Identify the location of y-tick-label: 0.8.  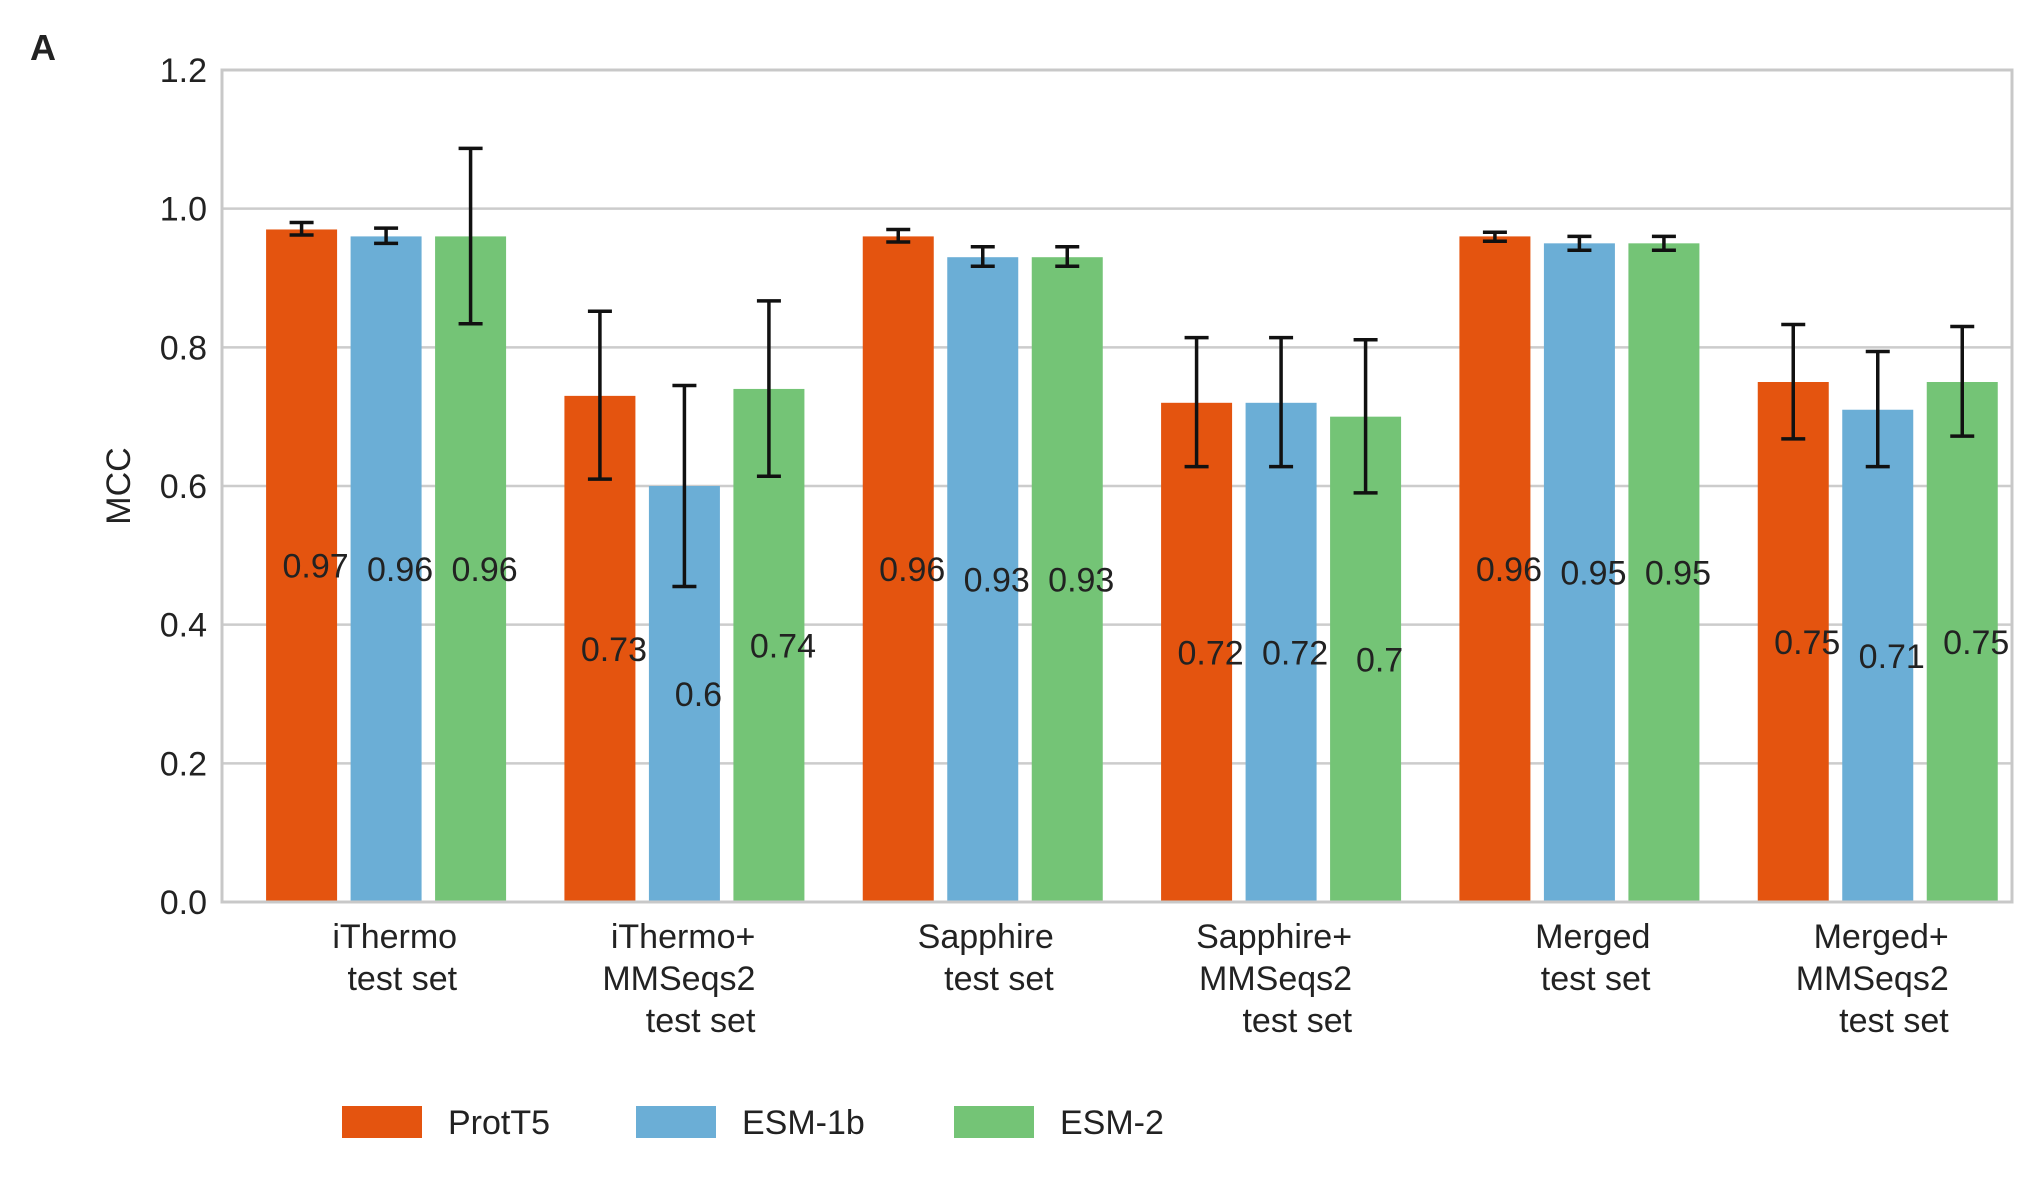
(183, 348).